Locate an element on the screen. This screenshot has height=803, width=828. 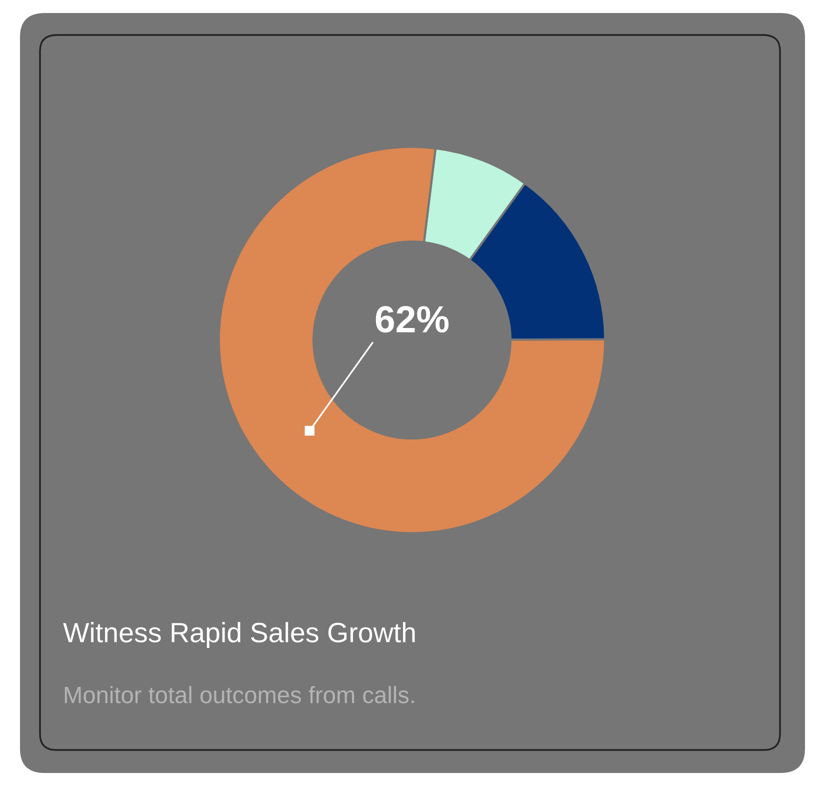
text: 62% is located at coordinates (412, 319).